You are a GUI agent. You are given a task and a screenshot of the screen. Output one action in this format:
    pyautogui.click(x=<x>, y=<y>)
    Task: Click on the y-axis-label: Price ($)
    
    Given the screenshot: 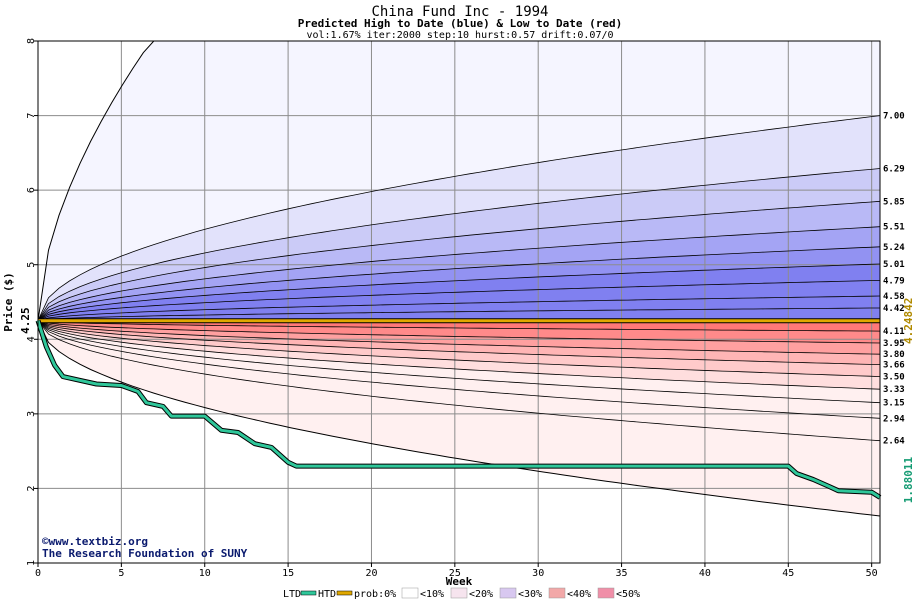 What is the action you would take?
    pyautogui.click(x=8, y=302)
    